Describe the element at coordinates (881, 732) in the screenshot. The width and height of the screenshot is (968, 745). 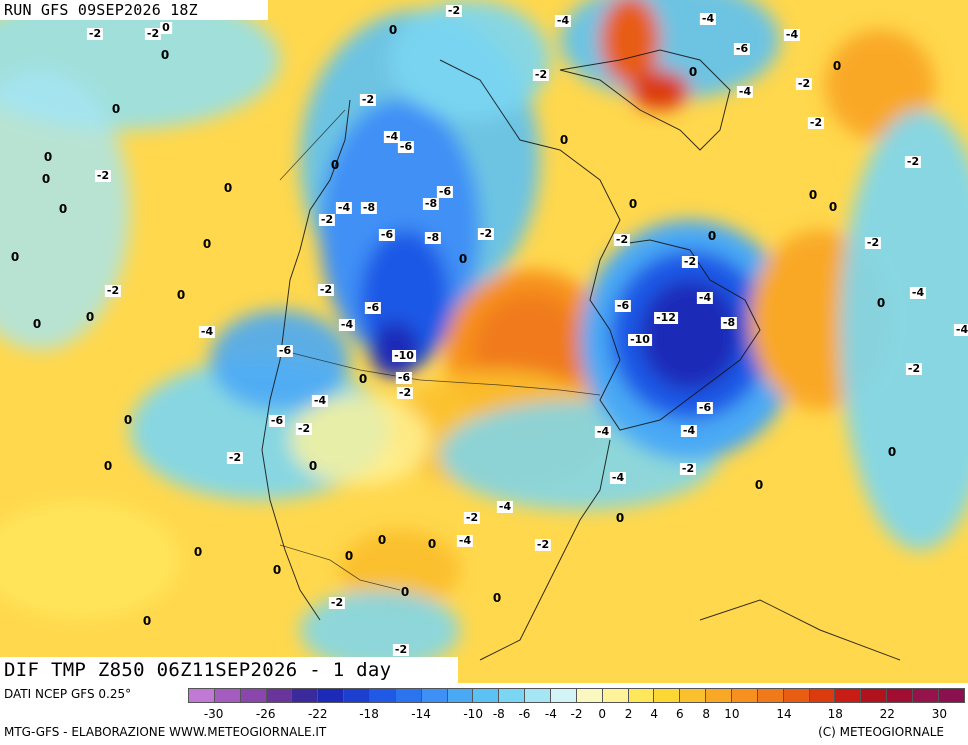
I see `copyright-label: (C) METEOGIORNALE` at that location.